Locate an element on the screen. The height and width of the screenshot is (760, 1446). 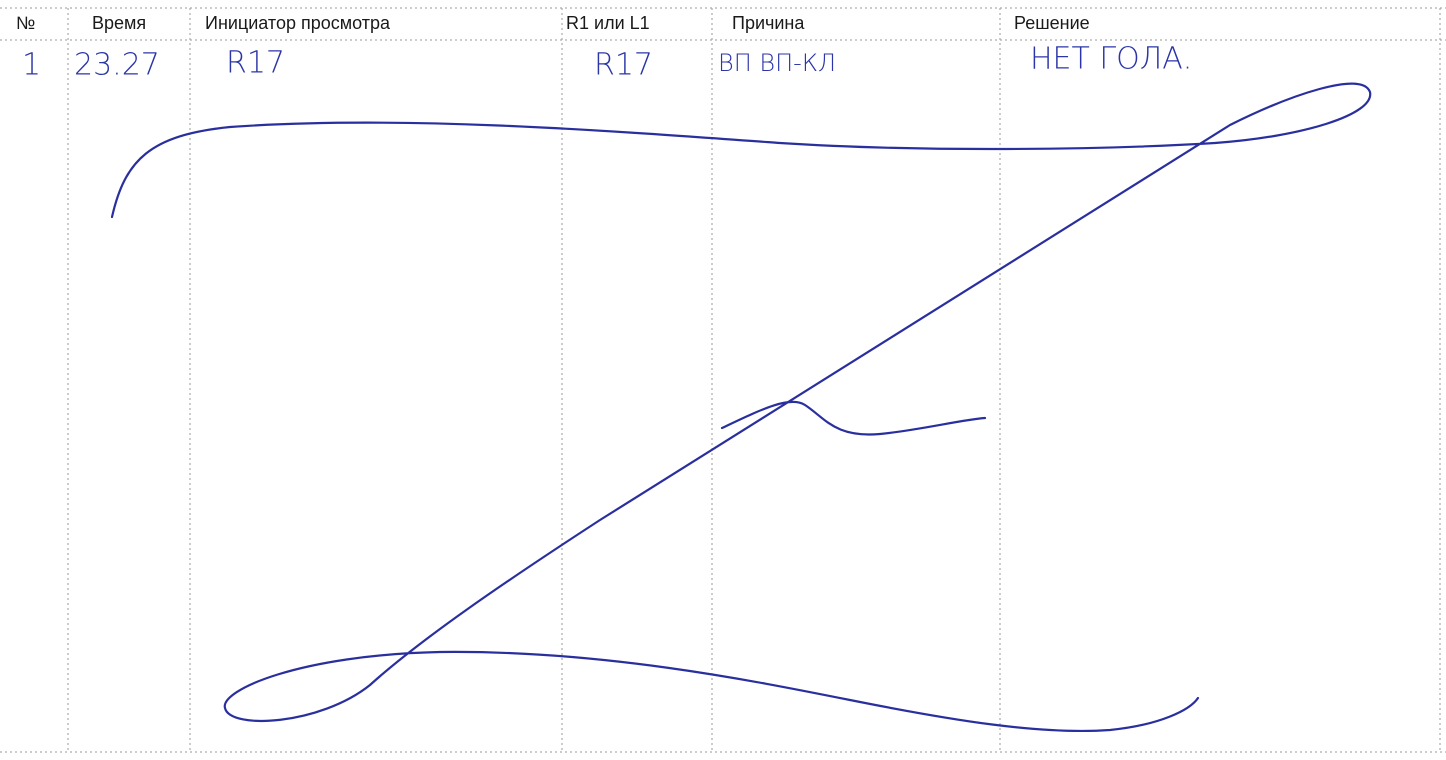
handwritten-row: 1 23.27 R17 R17 ВП ВП-КЛ НЕТ ГОЛА. is located at coordinates (607, 62).